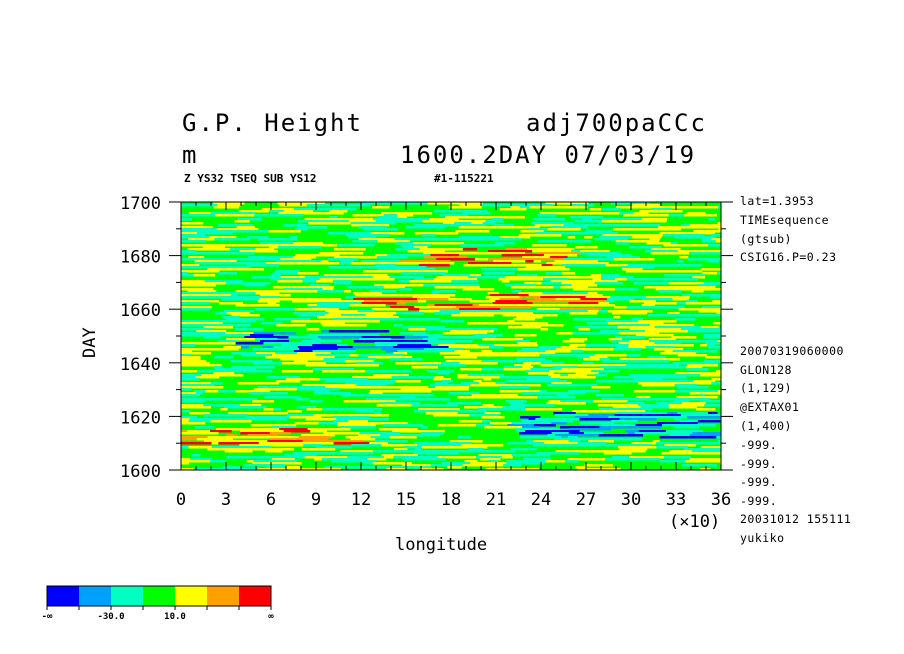 This screenshot has width=904, height=654. Describe the element at coordinates (451, 500) in the screenshot. I see `x-tick-label: 18` at that location.